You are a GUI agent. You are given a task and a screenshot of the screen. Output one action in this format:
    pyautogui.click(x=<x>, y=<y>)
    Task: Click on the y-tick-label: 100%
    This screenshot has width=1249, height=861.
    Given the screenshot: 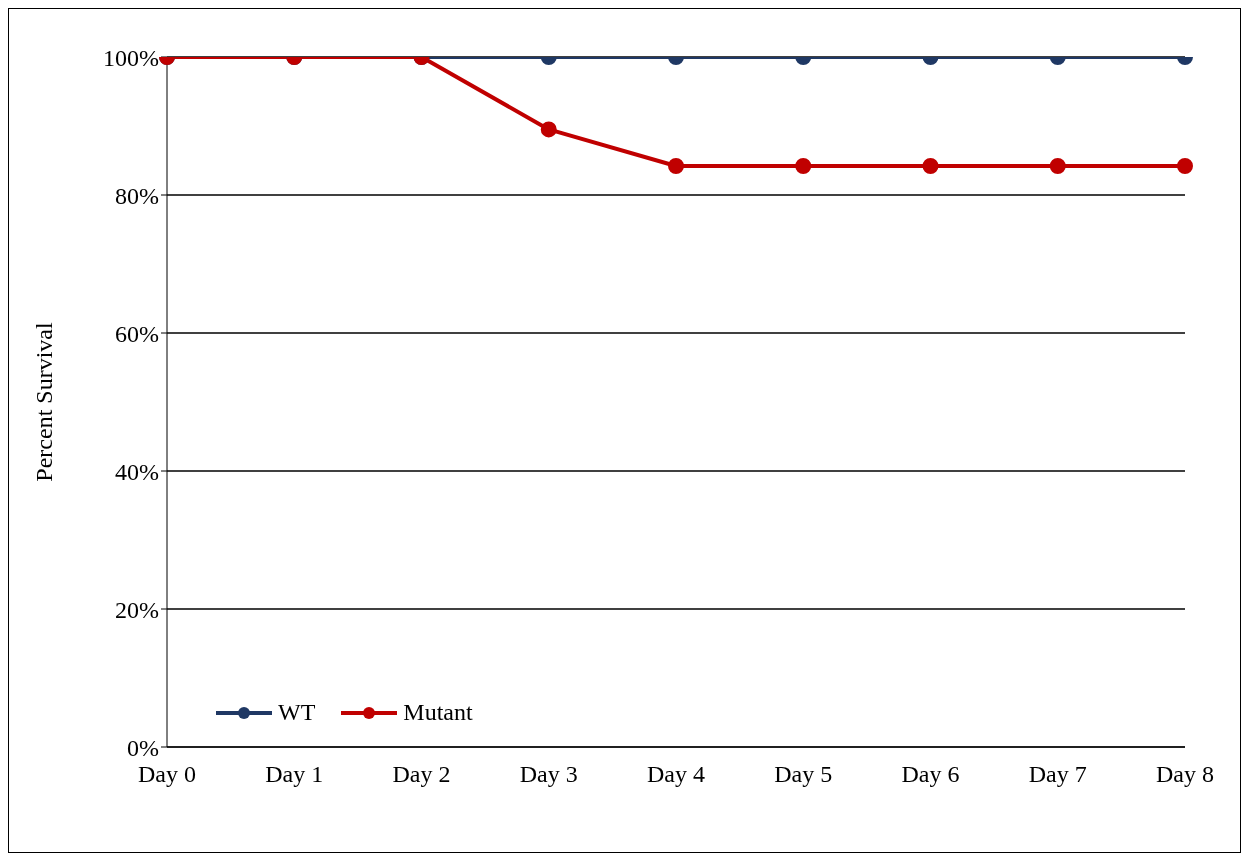 What is the action you would take?
    pyautogui.click(x=131, y=57)
    